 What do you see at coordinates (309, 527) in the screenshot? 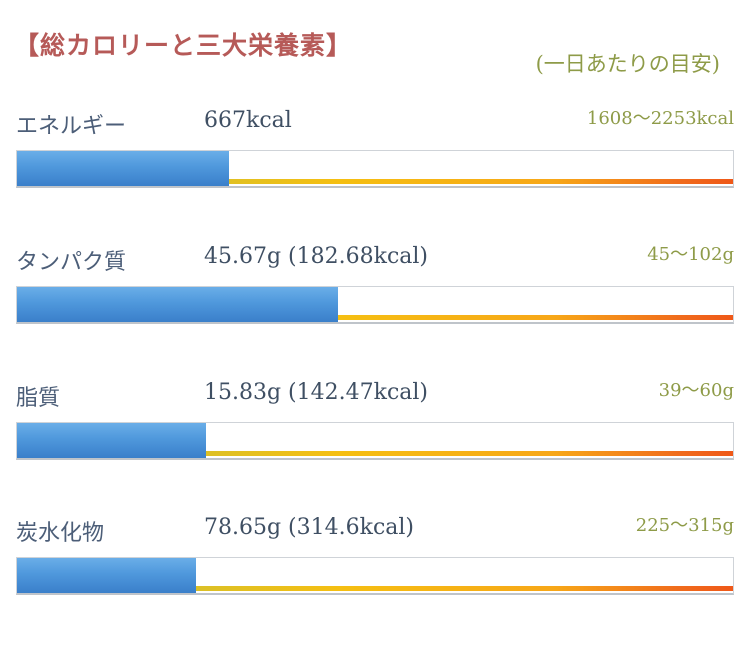
I see `nutrient-value: 78.65g (314.6kcal)` at bounding box center [309, 527].